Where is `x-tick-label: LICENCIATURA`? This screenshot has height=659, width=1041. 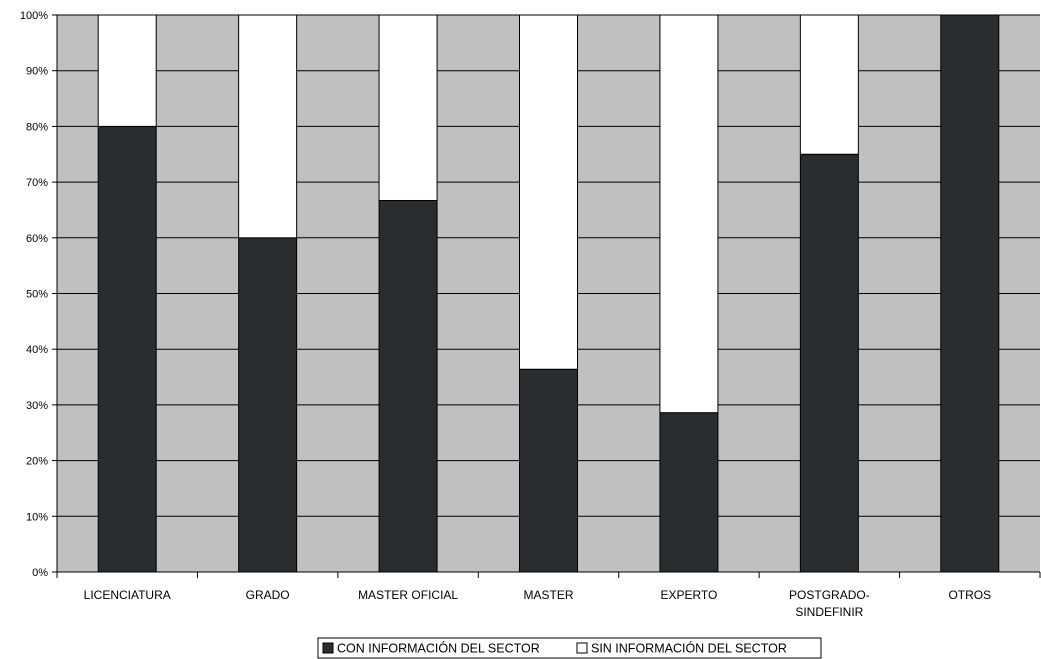 x-tick-label: LICENCIATURA is located at coordinates (127, 595).